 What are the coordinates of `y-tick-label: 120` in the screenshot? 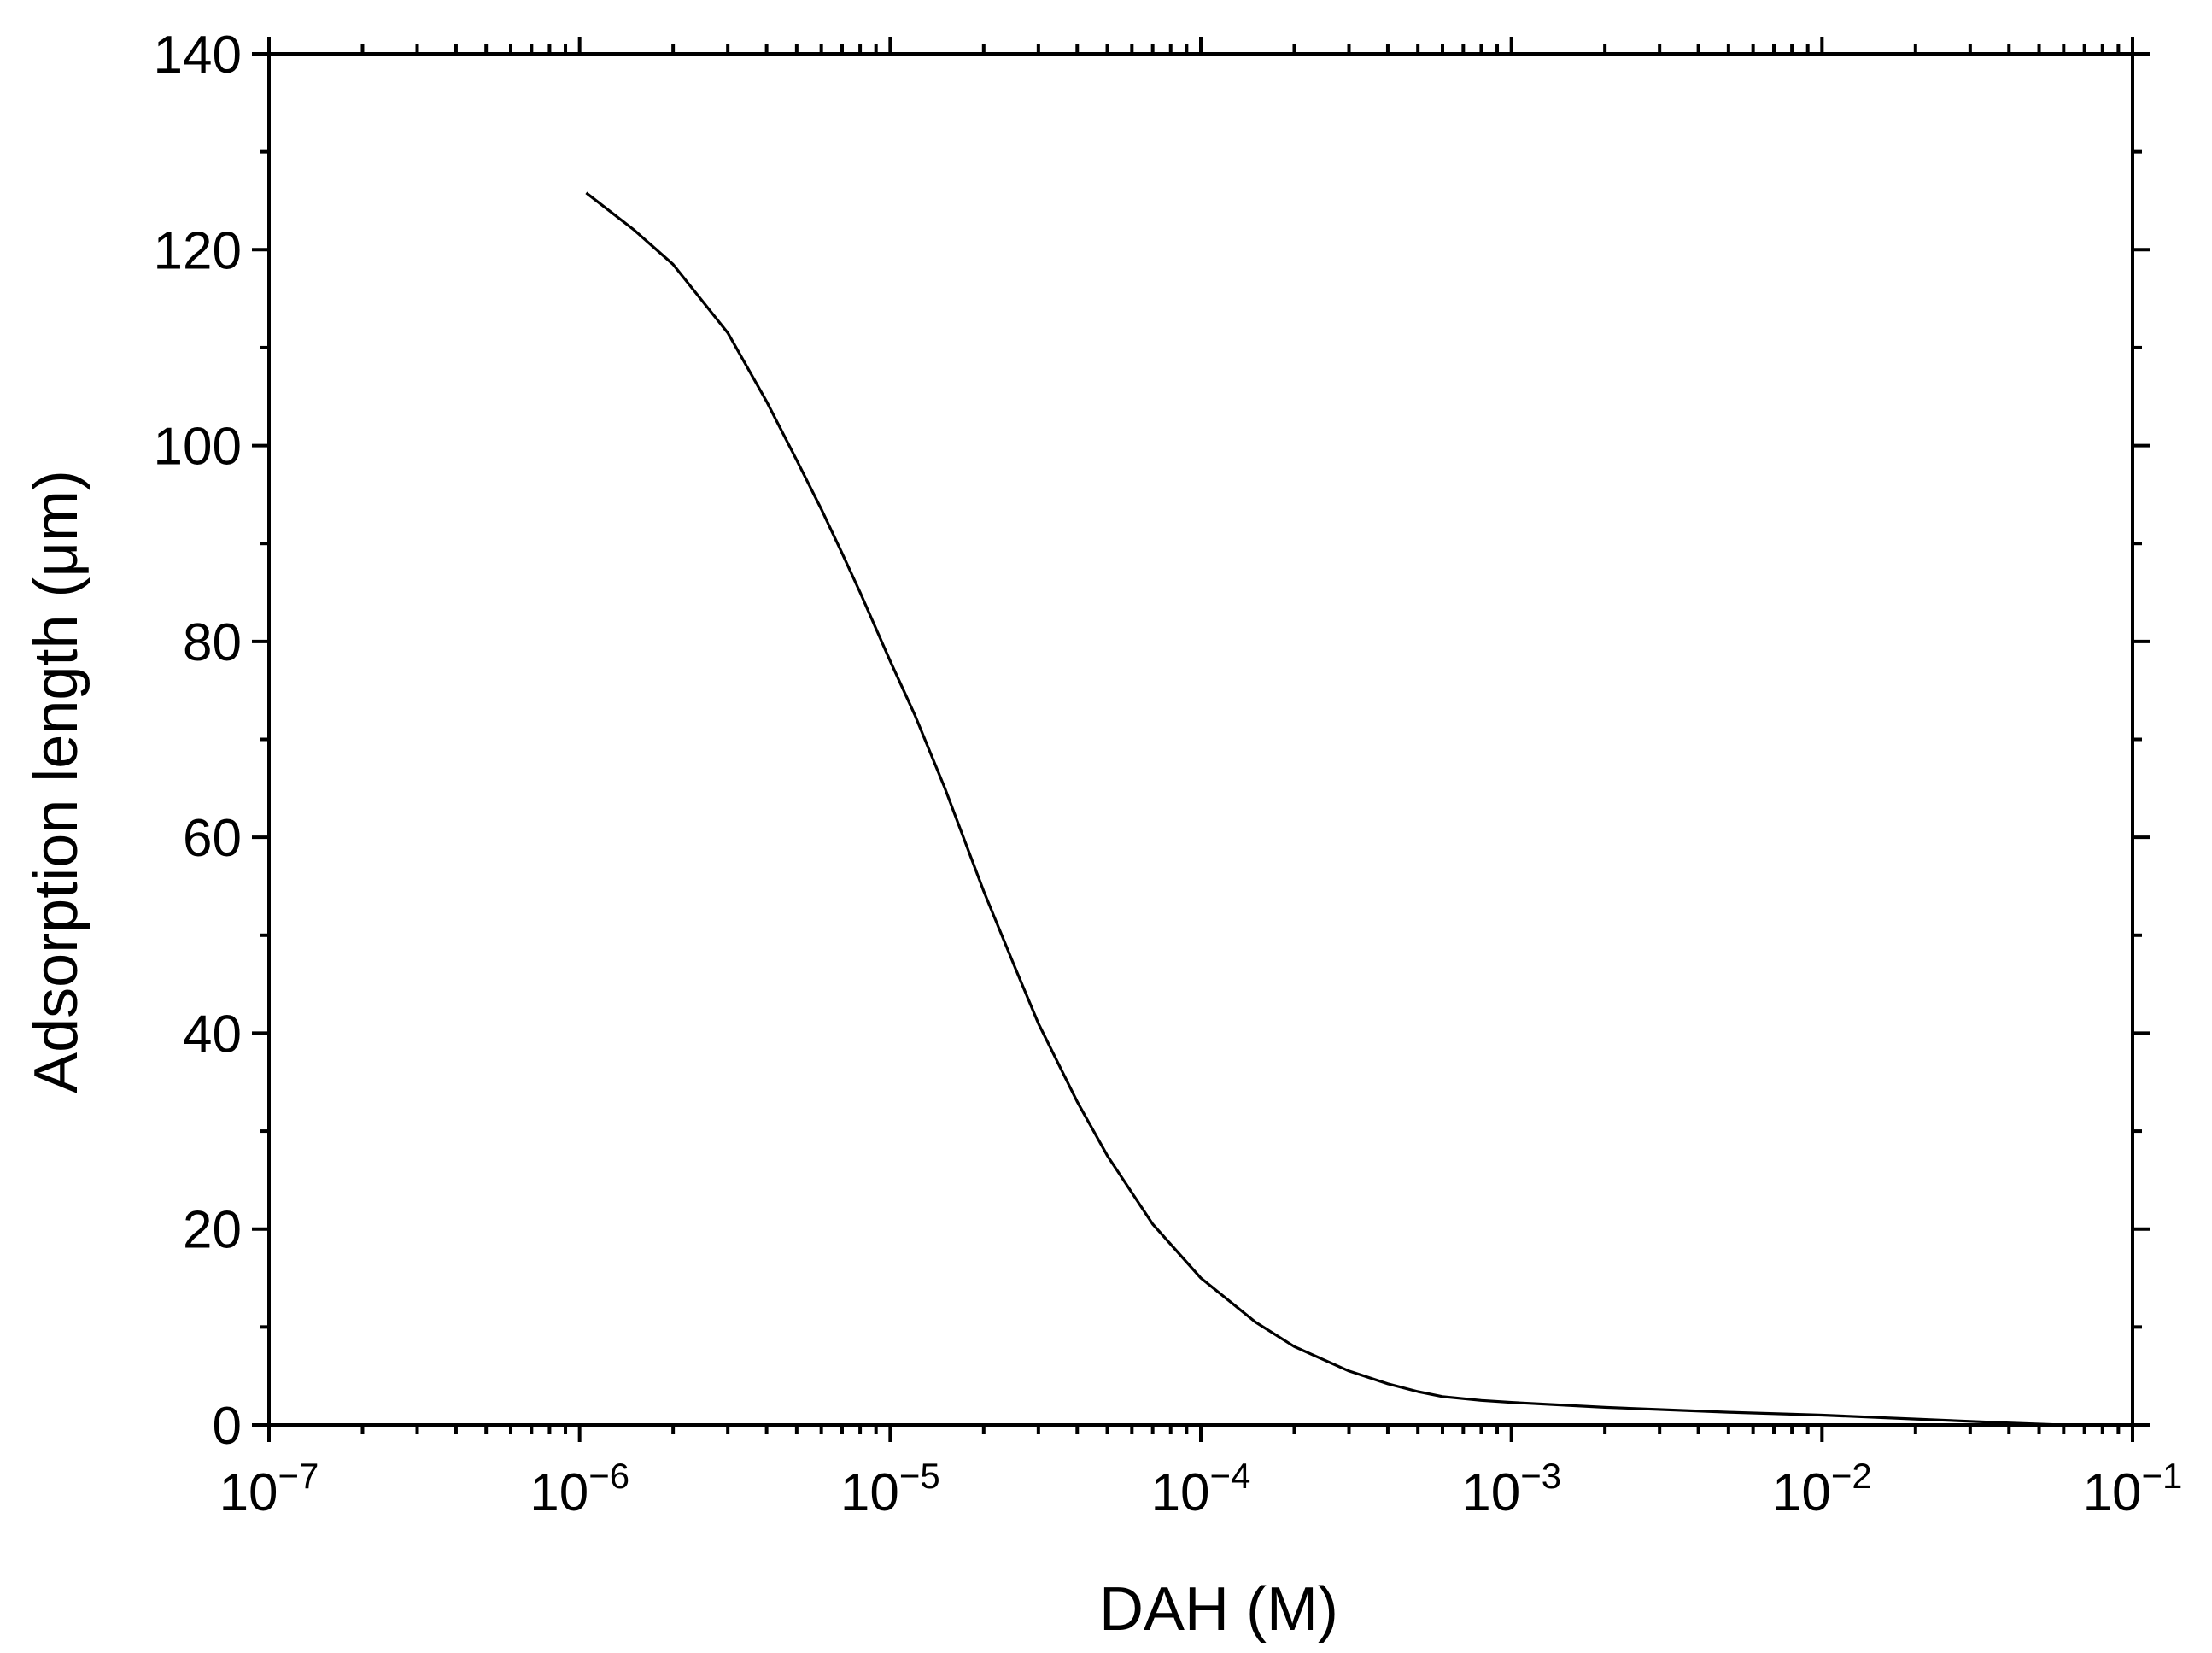 It's located at (198, 250).